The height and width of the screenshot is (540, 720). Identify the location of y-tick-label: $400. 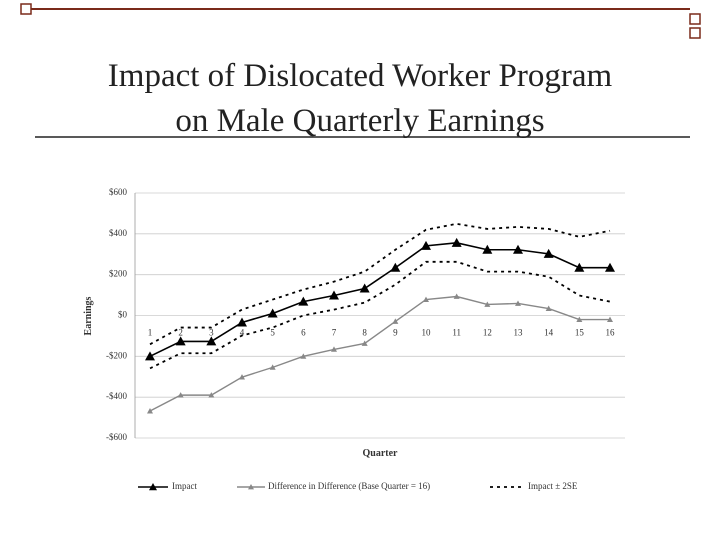
(118, 233).